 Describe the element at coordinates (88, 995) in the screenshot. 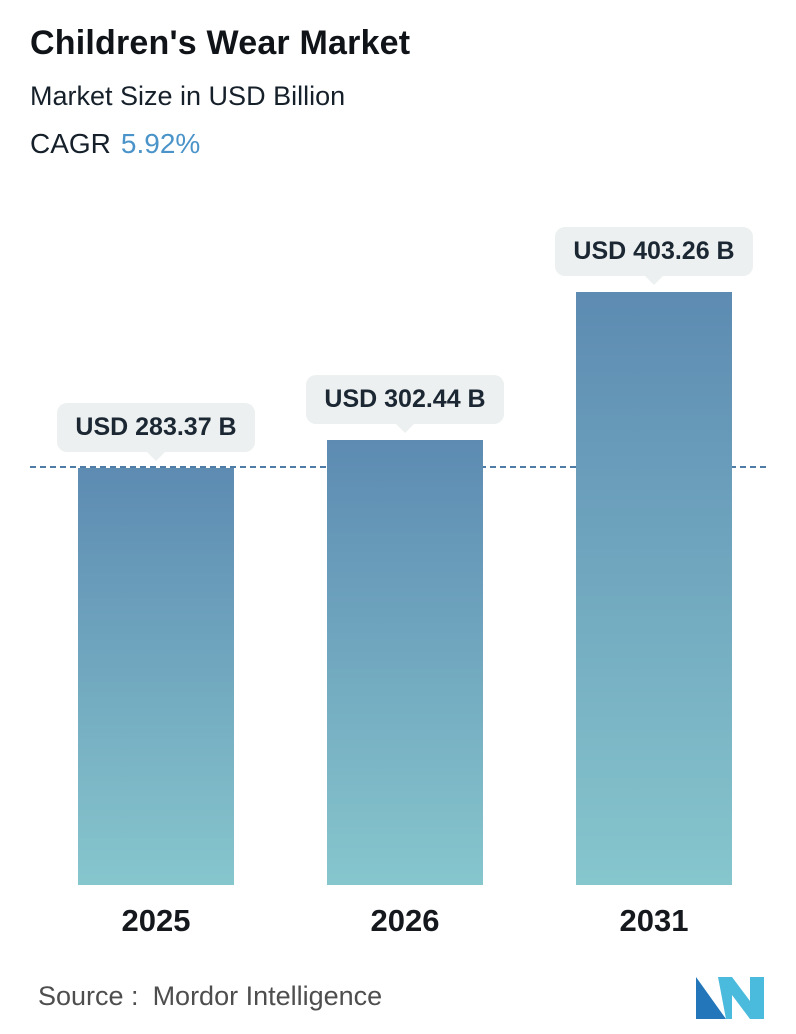

I see `source-label: Source :` at that location.